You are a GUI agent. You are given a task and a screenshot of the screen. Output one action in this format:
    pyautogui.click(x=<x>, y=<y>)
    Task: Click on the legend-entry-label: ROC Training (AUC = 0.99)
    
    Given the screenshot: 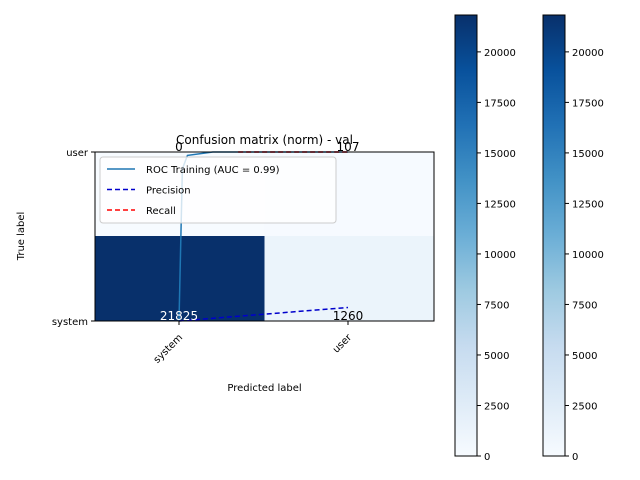 What is the action you would take?
    pyautogui.click(x=213, y=170)
    